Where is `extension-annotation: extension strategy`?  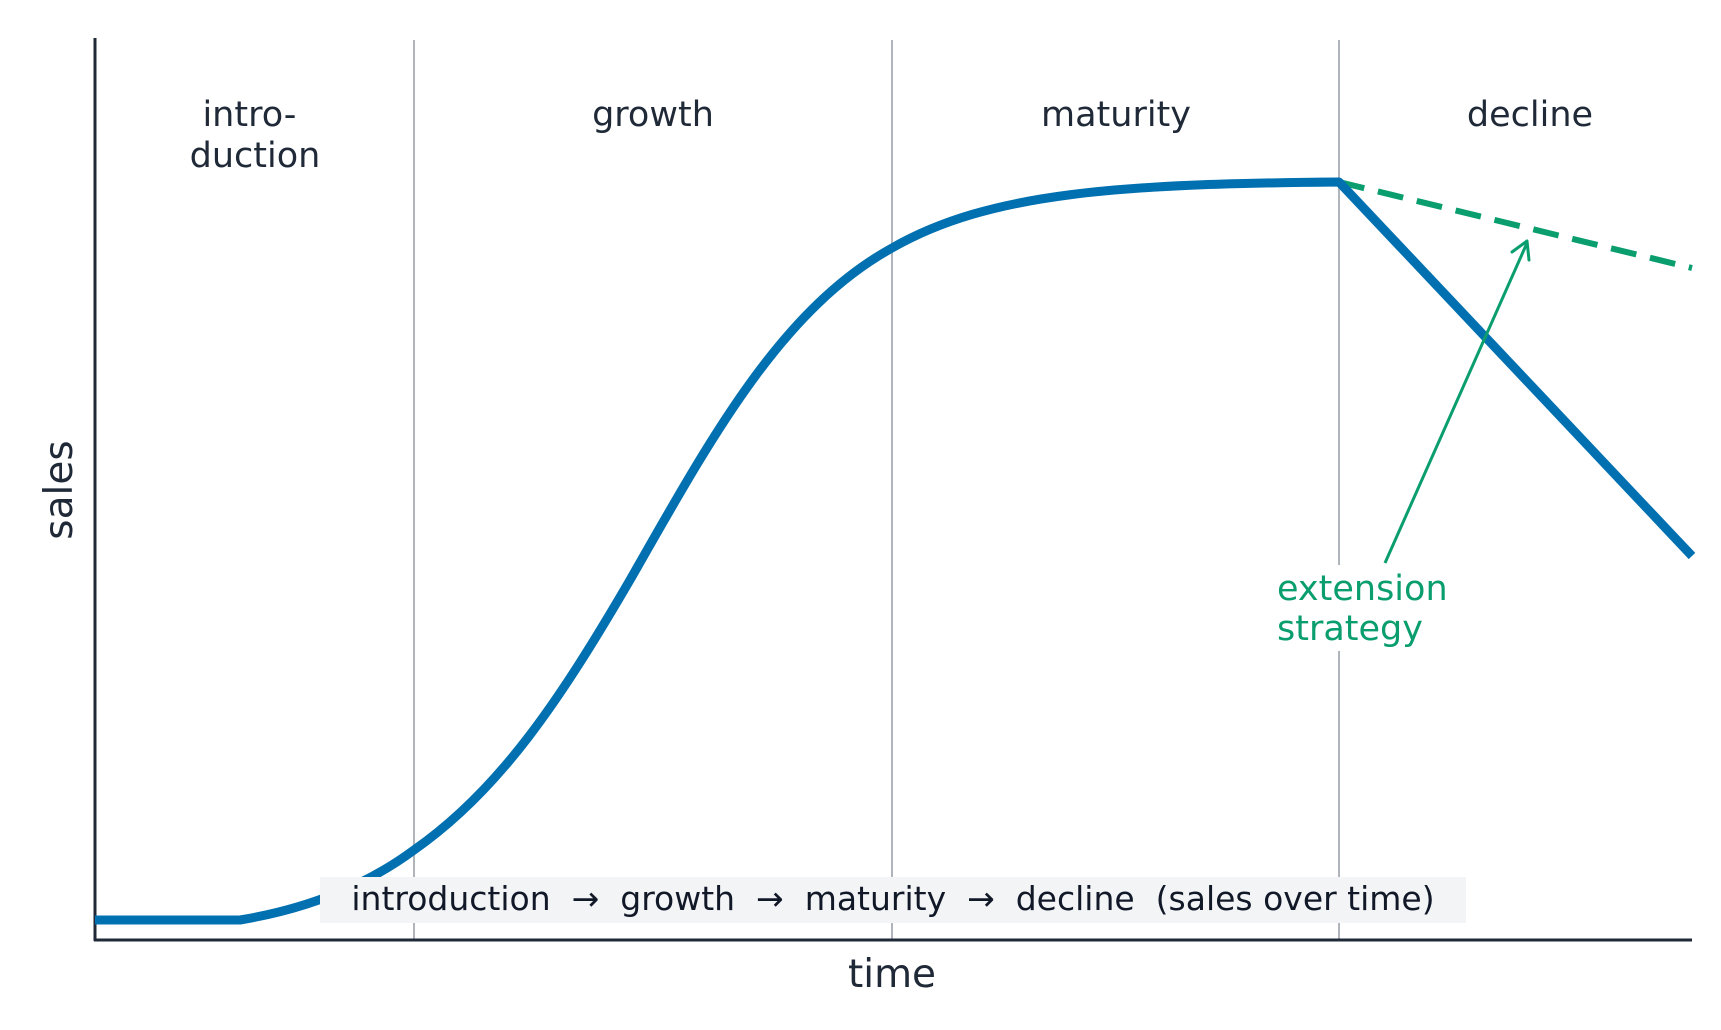
extension-annotation: extension strategy is located at coordinates (1401, 445).